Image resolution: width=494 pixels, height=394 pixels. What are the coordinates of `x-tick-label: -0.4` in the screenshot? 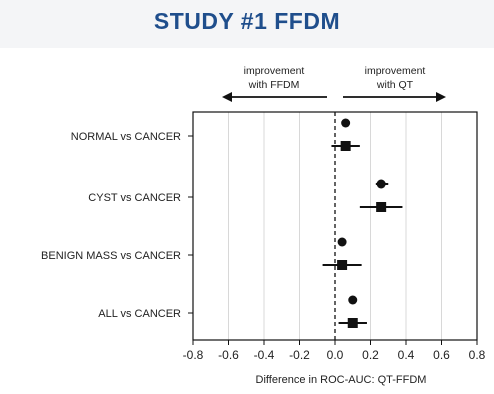 It's located at (264, 355).